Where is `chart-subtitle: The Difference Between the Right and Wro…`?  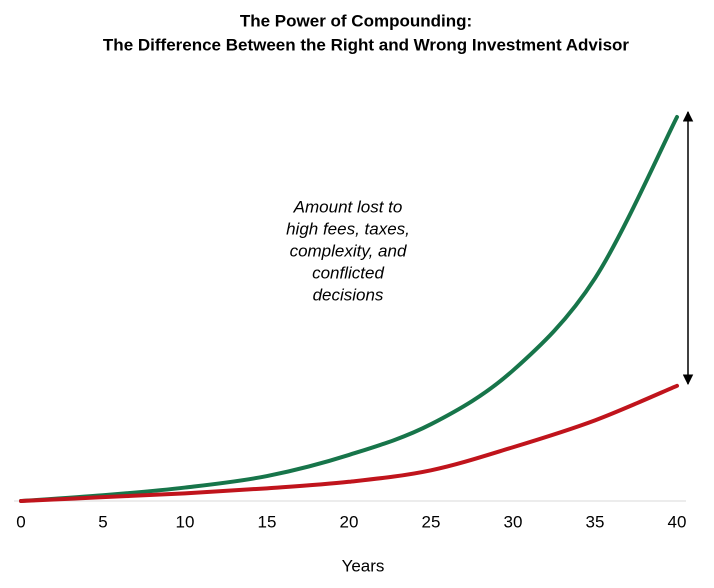 chart-subtitle: The Difference Between the Right and Wro… is located at coordinates (366, 44).